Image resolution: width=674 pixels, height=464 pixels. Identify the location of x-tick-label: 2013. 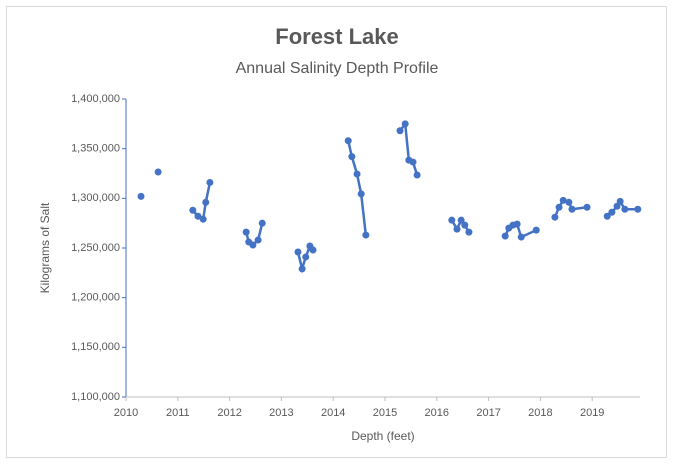
(281, 413).